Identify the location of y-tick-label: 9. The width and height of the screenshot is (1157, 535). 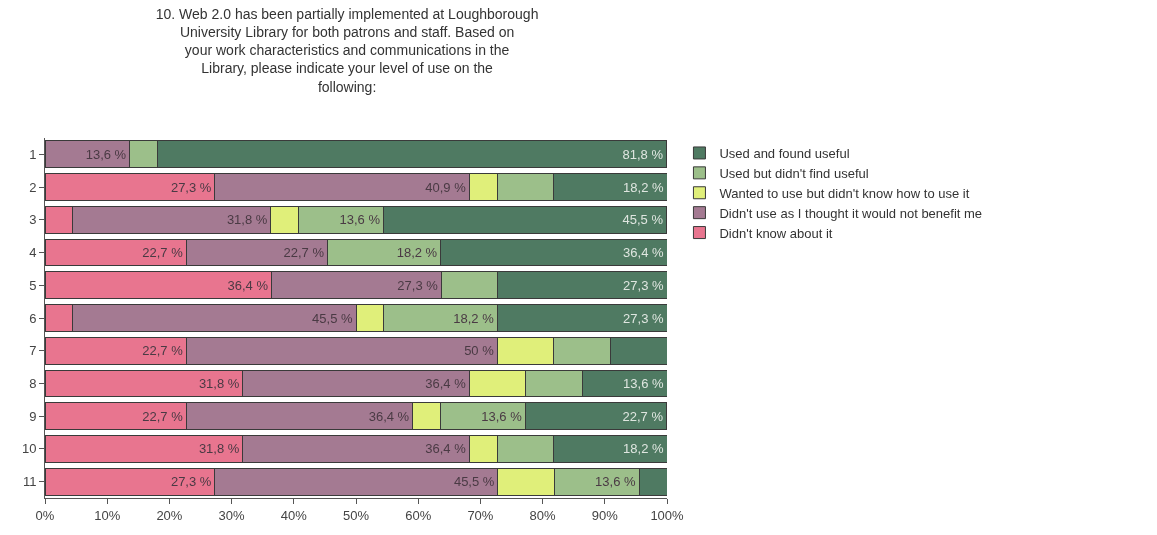
(33, 416).